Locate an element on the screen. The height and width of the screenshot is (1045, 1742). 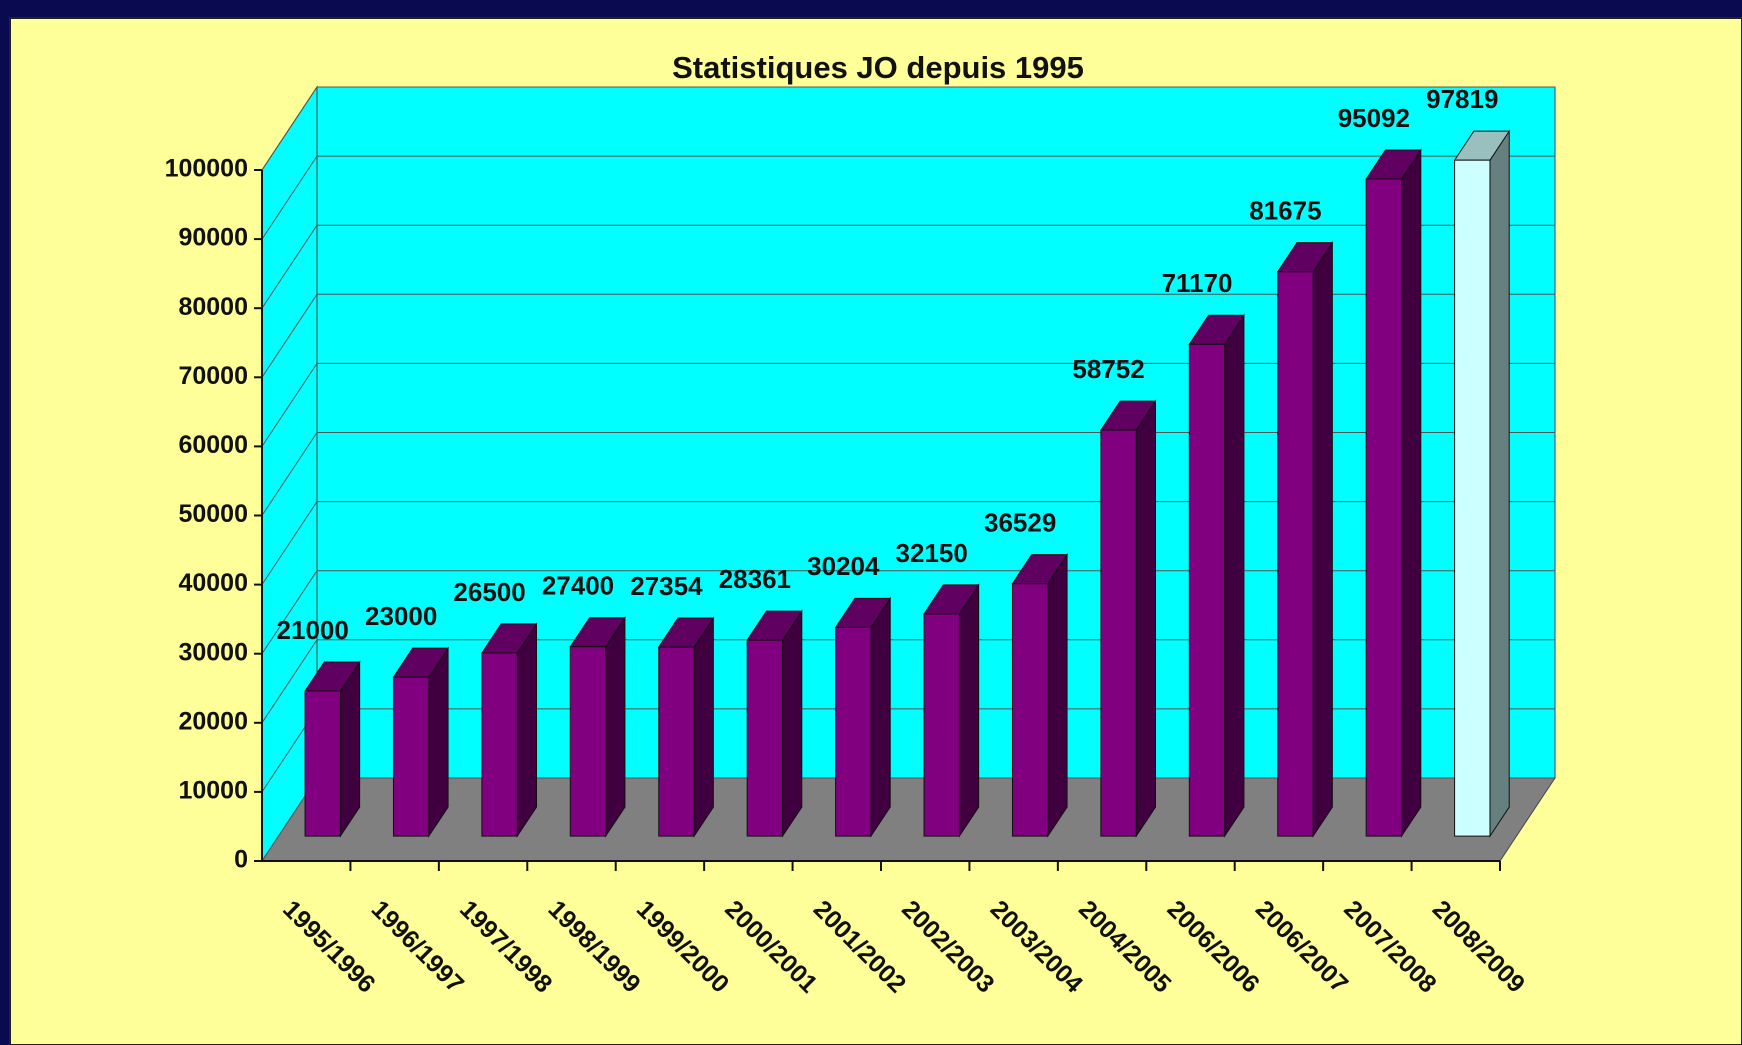
y-tick-label: 50000 is located at coordinates (213, 514).